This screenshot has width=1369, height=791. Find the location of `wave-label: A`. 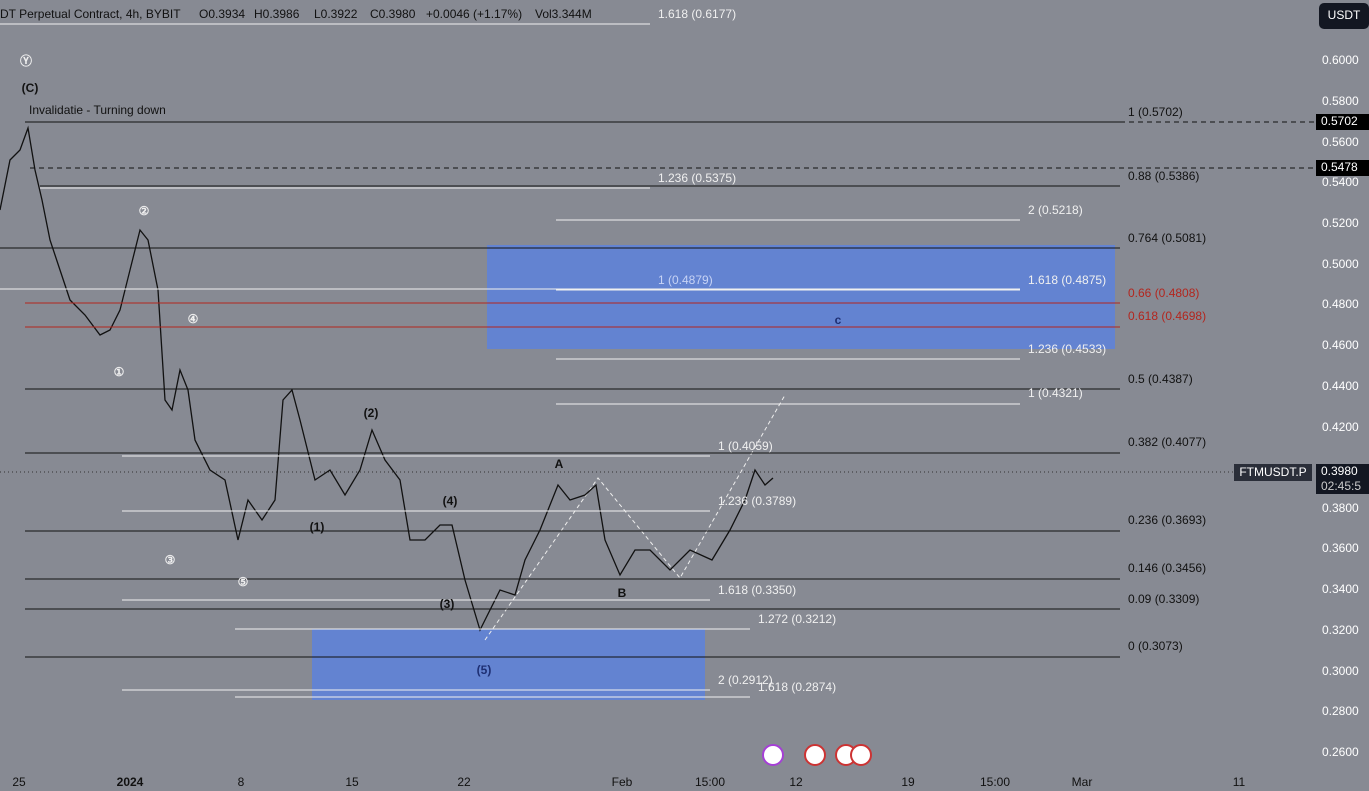

wave-label: A is located at coordinates (559, 464).